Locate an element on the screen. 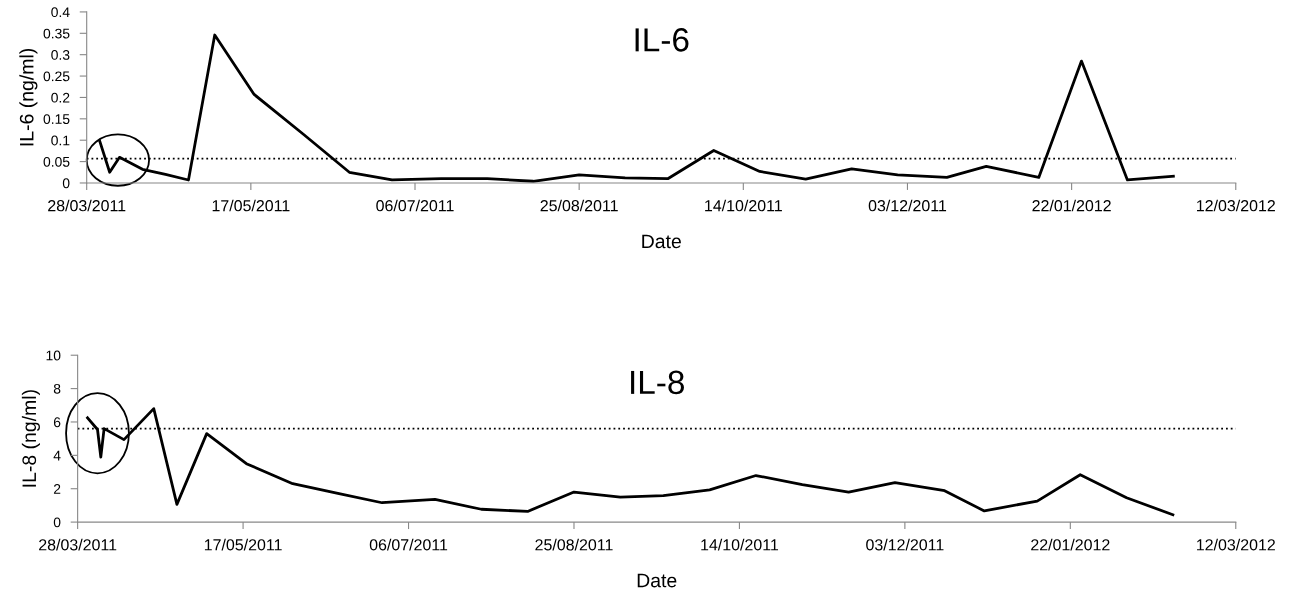 The image size is (1294, 596). chart-title: IL-8 is located at coordinates (657, 382).